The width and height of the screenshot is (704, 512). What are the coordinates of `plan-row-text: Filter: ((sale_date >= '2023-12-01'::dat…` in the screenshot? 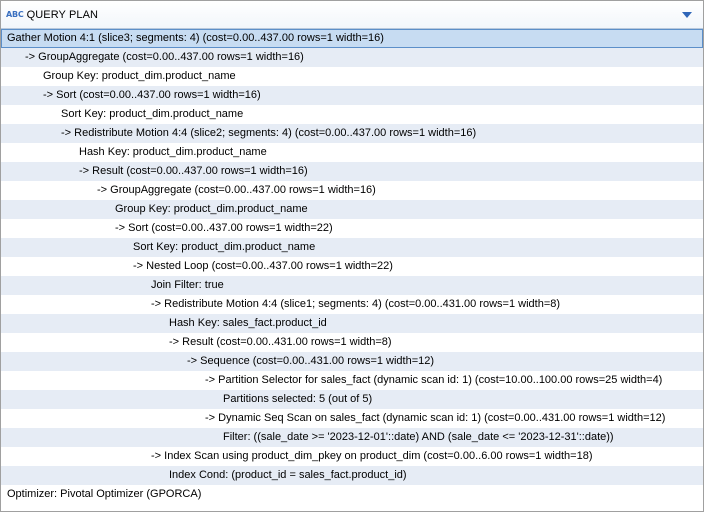 It's located at (418, 437).